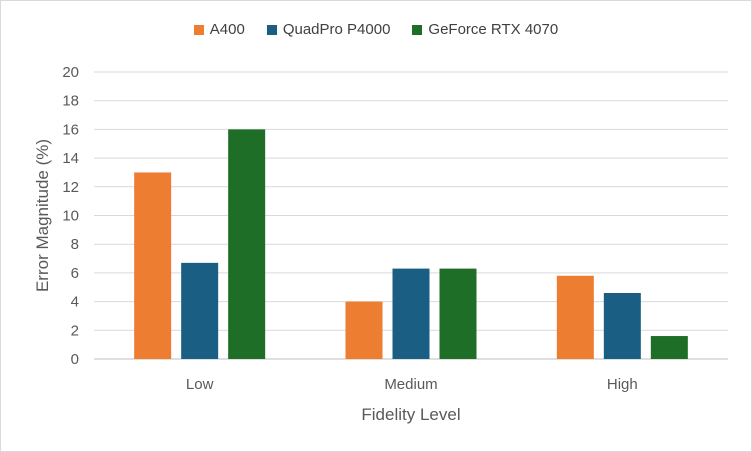 The width and height of the screenshot is (752, 452). Describe the element at coordinates (75, 330) in the screenshot. I see `y-tick-label: 2` at that location.